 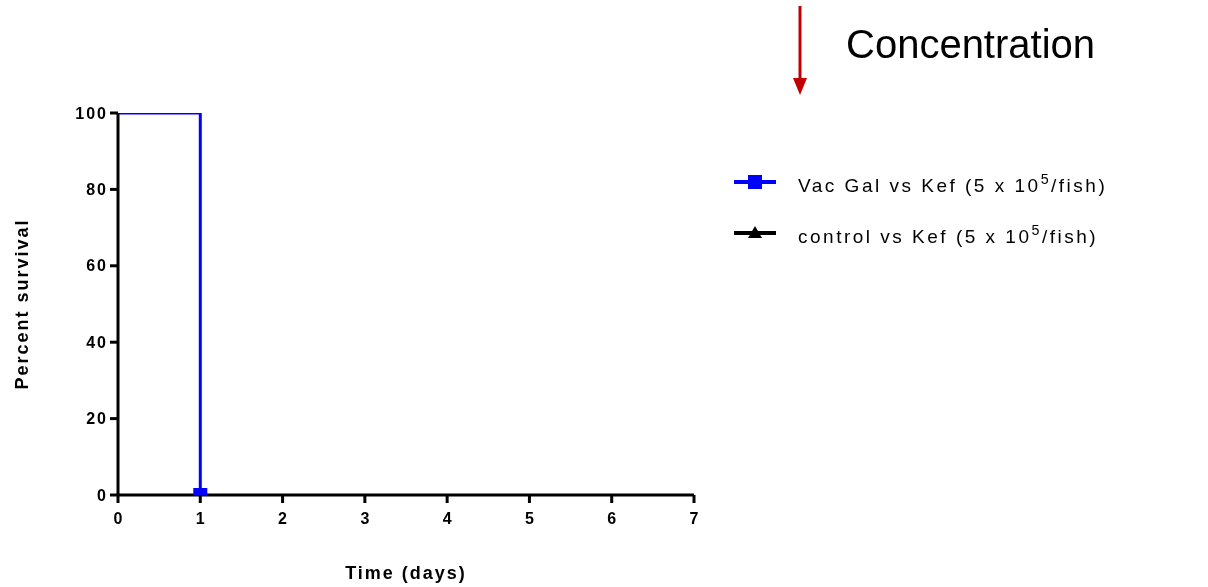 I want to click on legend-label: control vs Kef (5 x 10$^{5}$/fish), so click(x=948, y=234).